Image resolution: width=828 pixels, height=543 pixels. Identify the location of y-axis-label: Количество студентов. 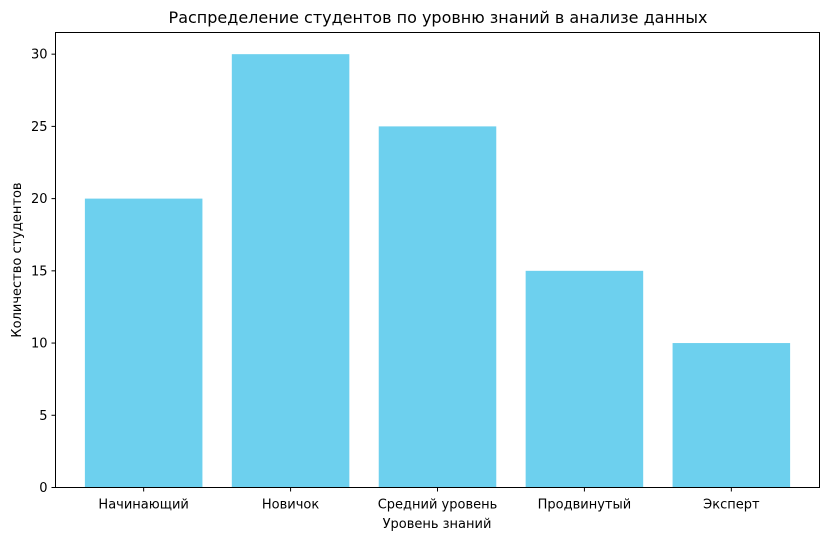
(17, 259).